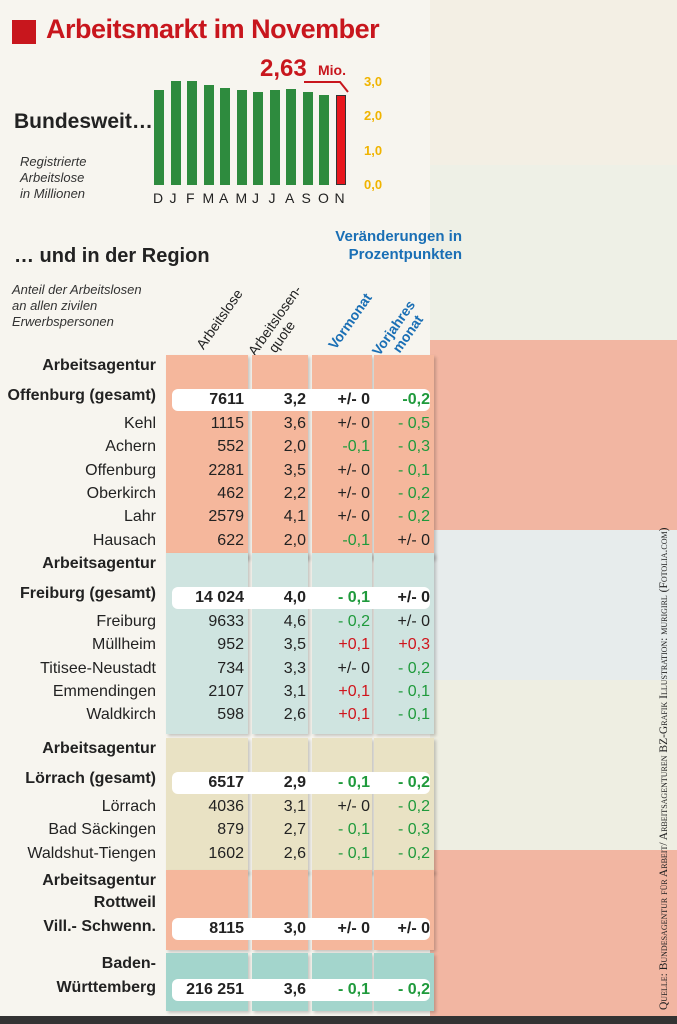 The image size is (677, 1024). I want to click on vorjahresmonat-cell: +/- 0, so click(413, 928).